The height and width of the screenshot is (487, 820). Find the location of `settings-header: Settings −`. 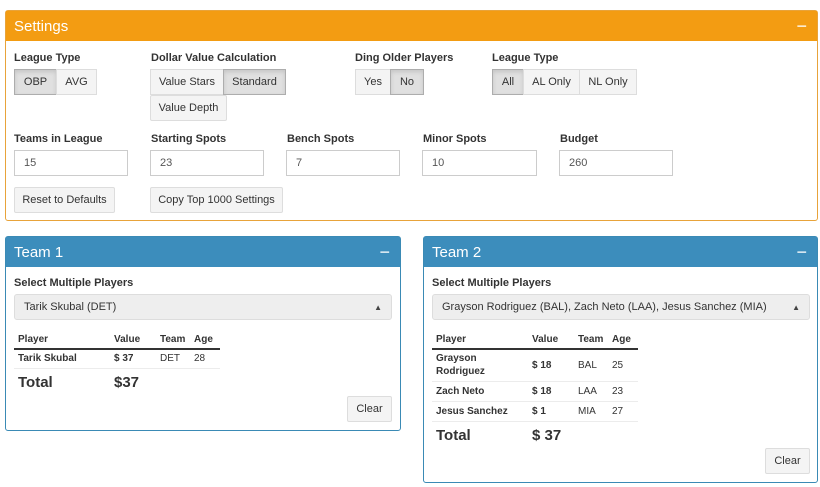

settings-header: Settings − is located at coordinates (411, 26).